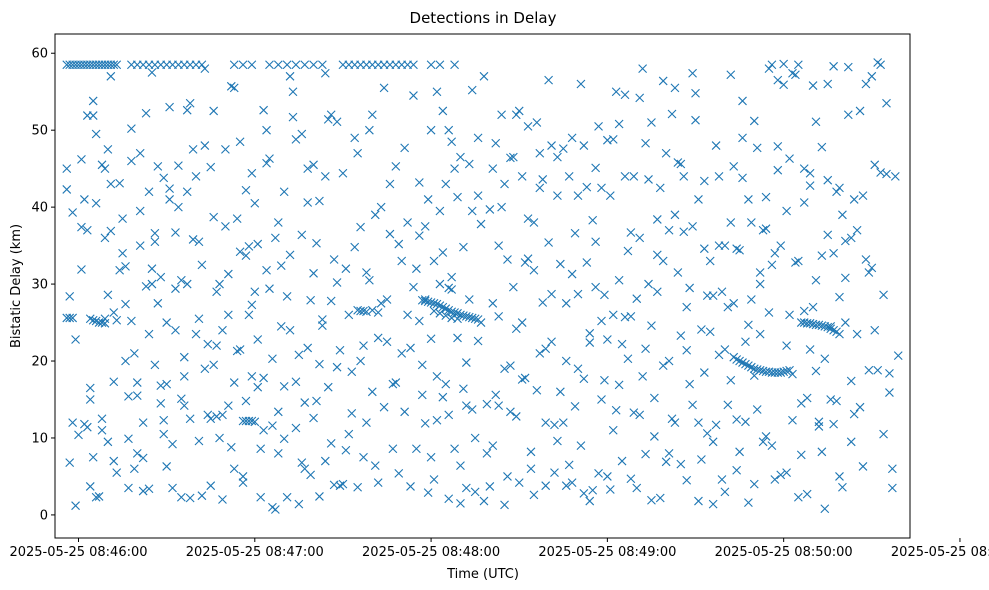 The image size is (989, 590). Describe the element at coordinates (940, 552) in the screenshot. I see `x-tick-label: 2025-05-25 08:51:00` at that location.